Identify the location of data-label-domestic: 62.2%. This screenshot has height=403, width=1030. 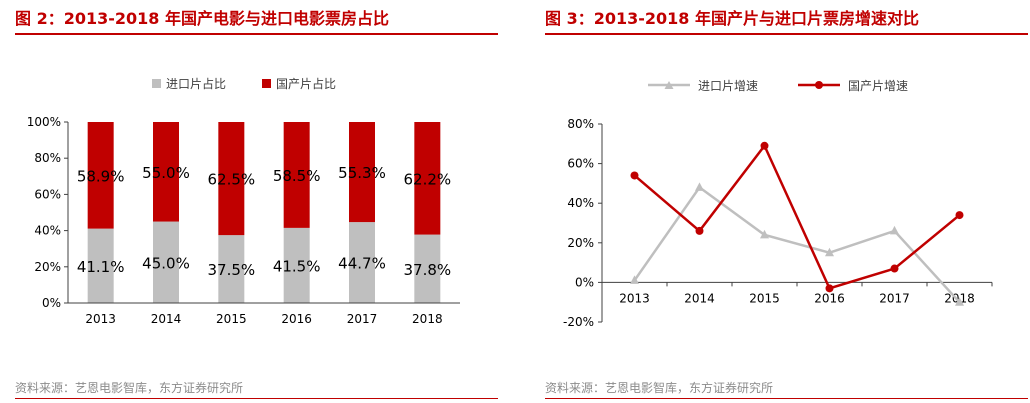
(428, 179).